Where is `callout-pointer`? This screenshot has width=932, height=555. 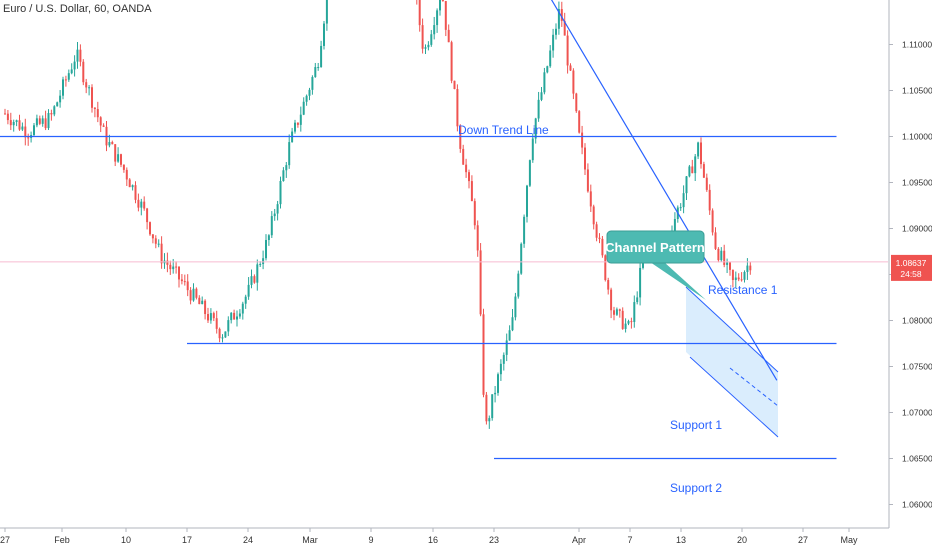
callout-pointer is located at coordinates (678, 281).